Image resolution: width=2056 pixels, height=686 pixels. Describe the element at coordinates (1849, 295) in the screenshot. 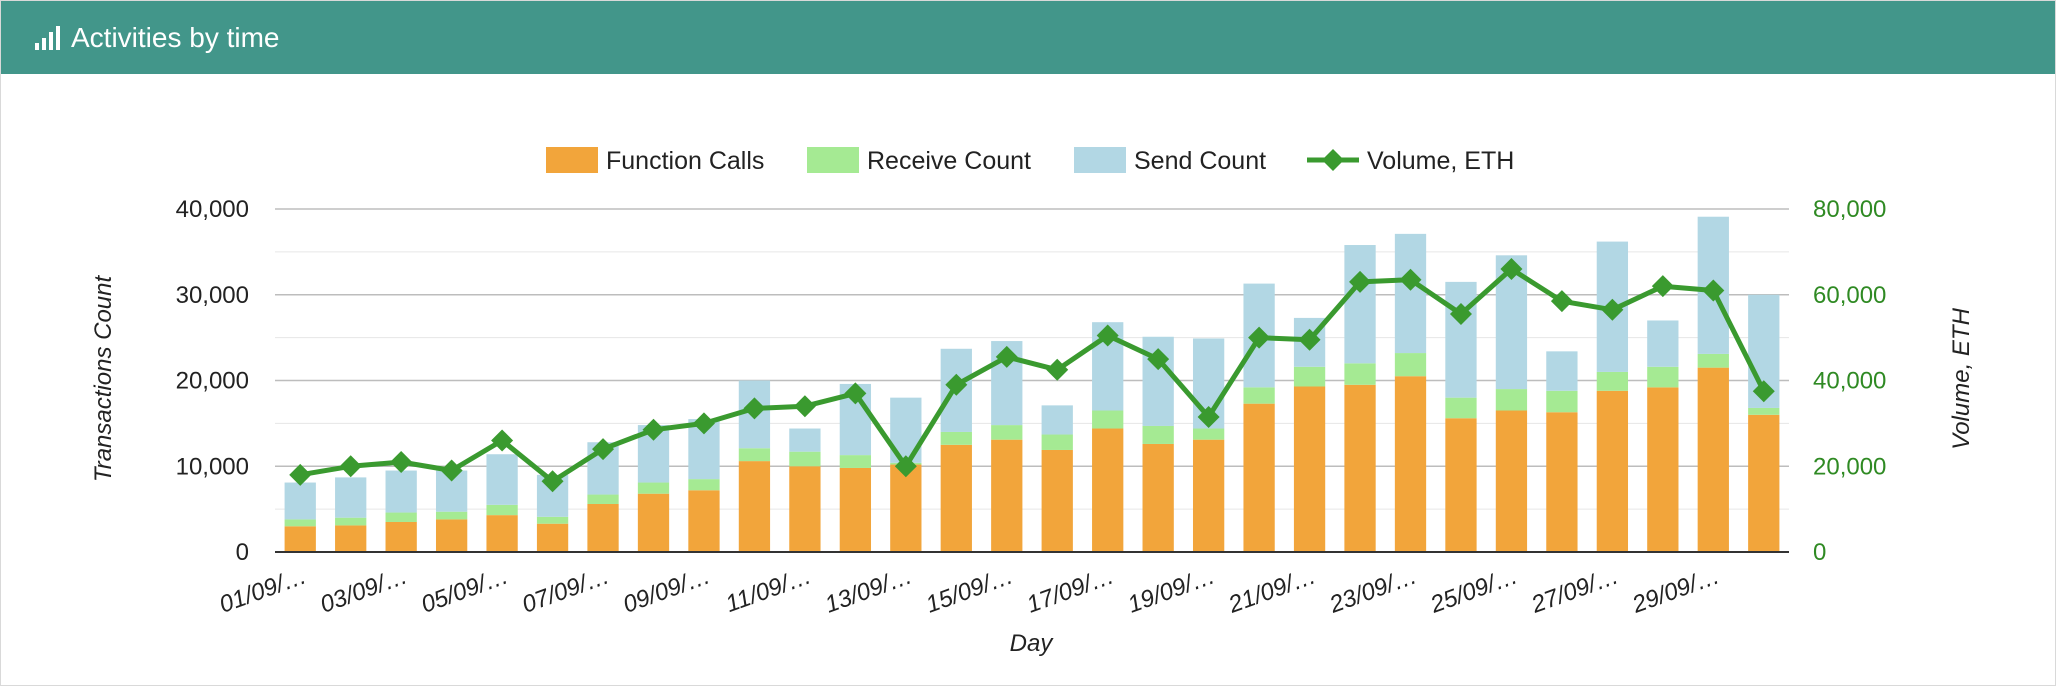

I see `y2-tick-label: 60,000` at that location.